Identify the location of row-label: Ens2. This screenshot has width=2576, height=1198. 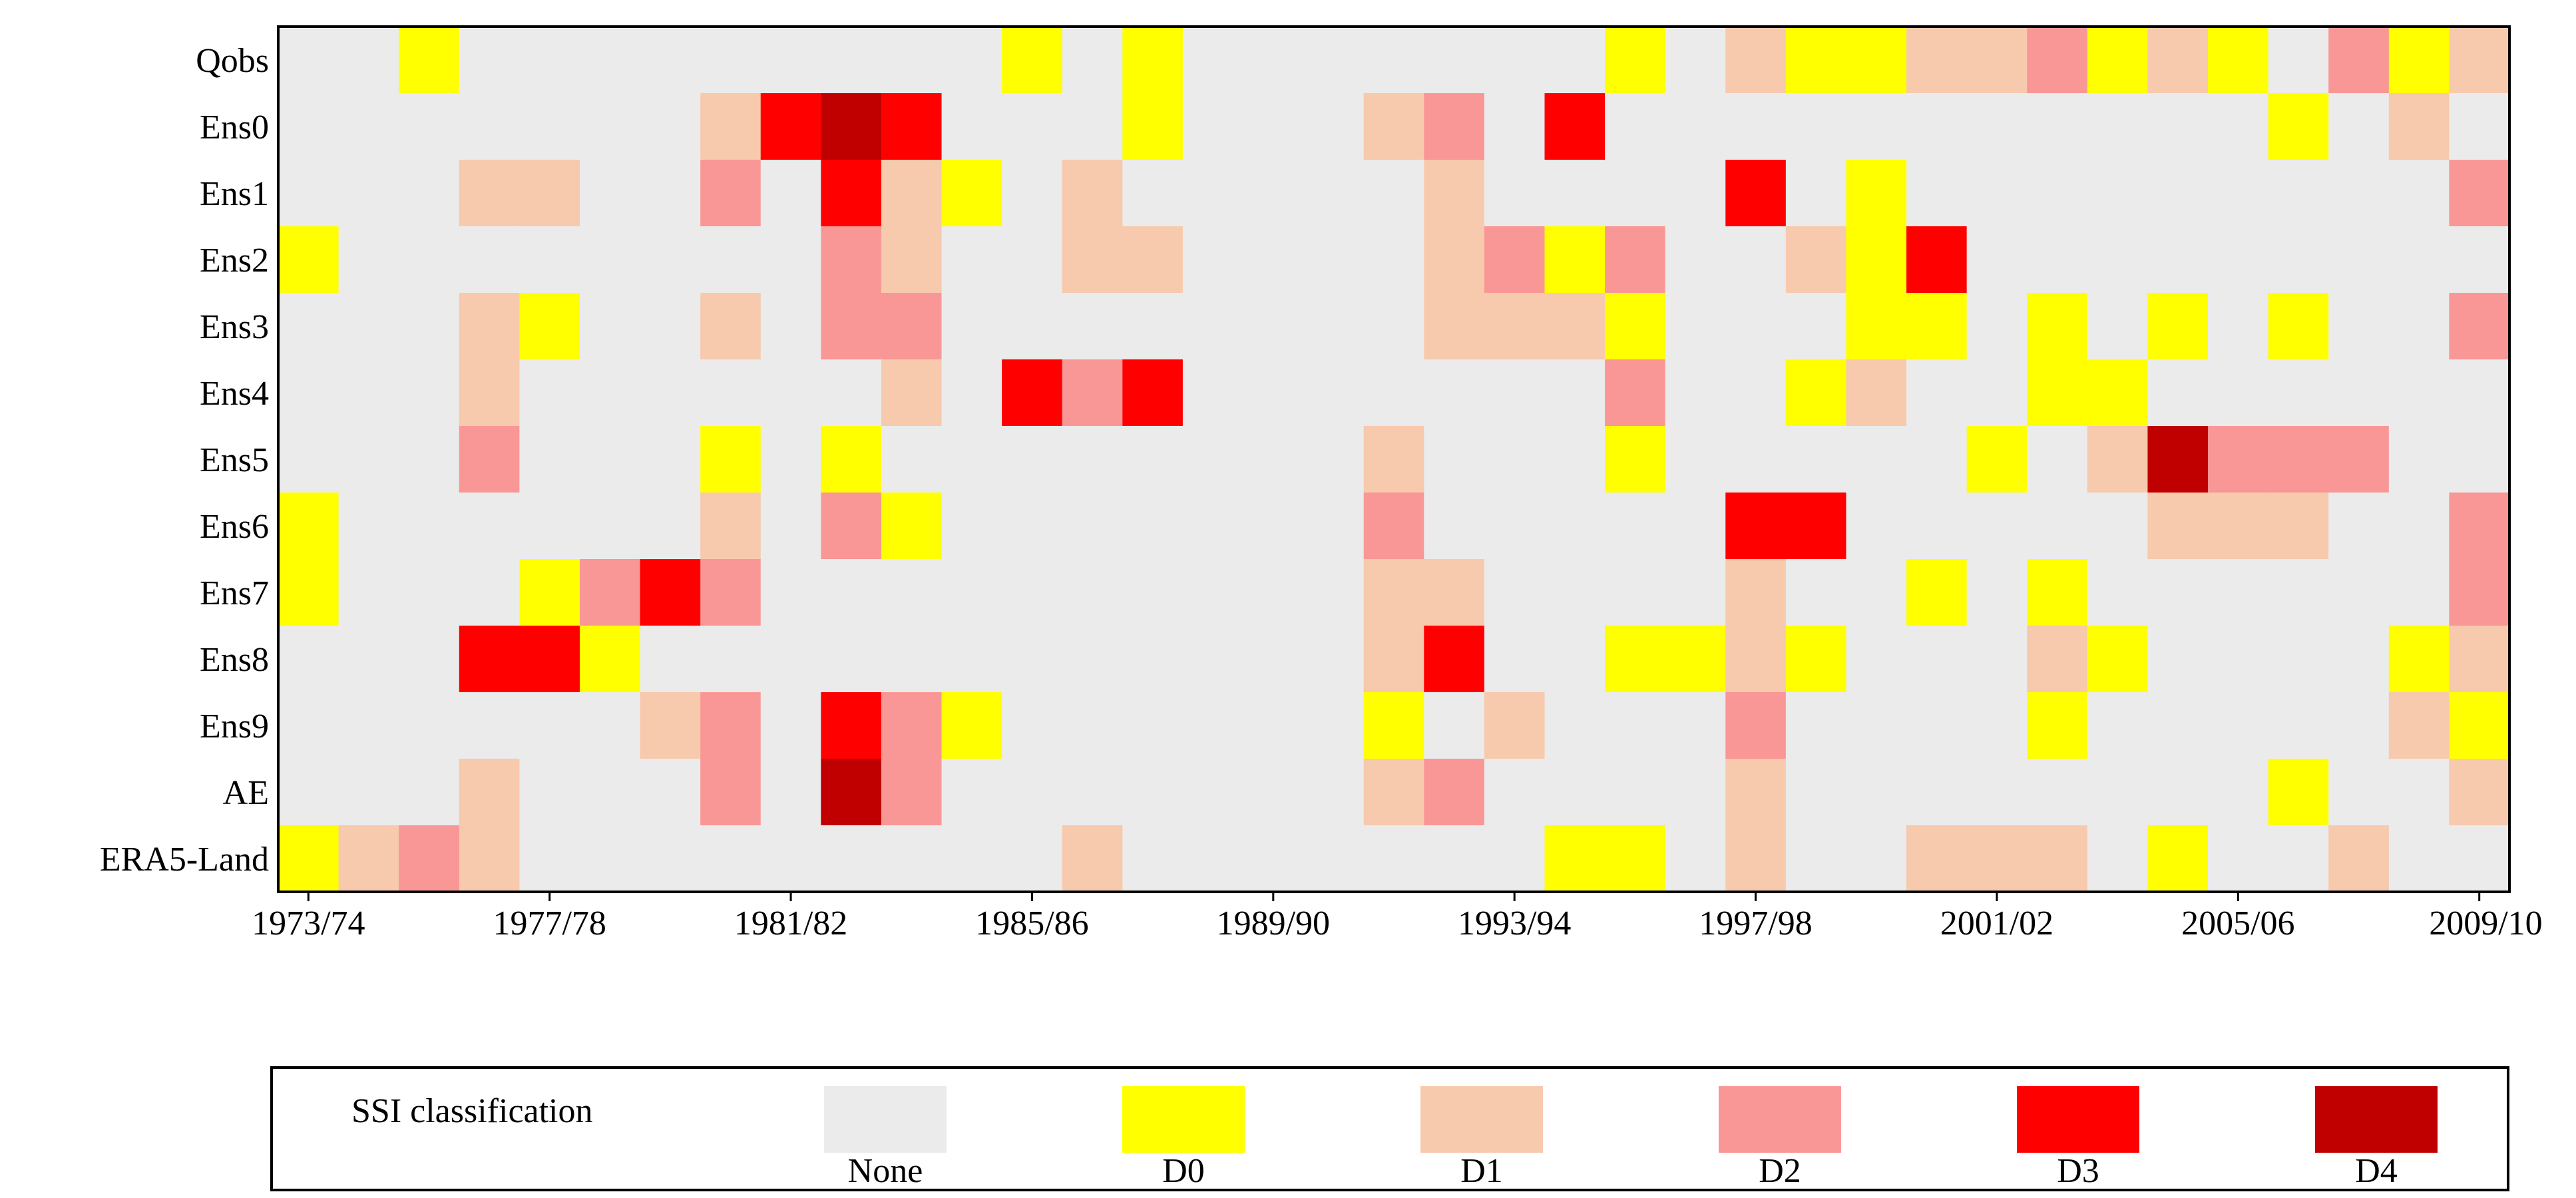
(234, 261).